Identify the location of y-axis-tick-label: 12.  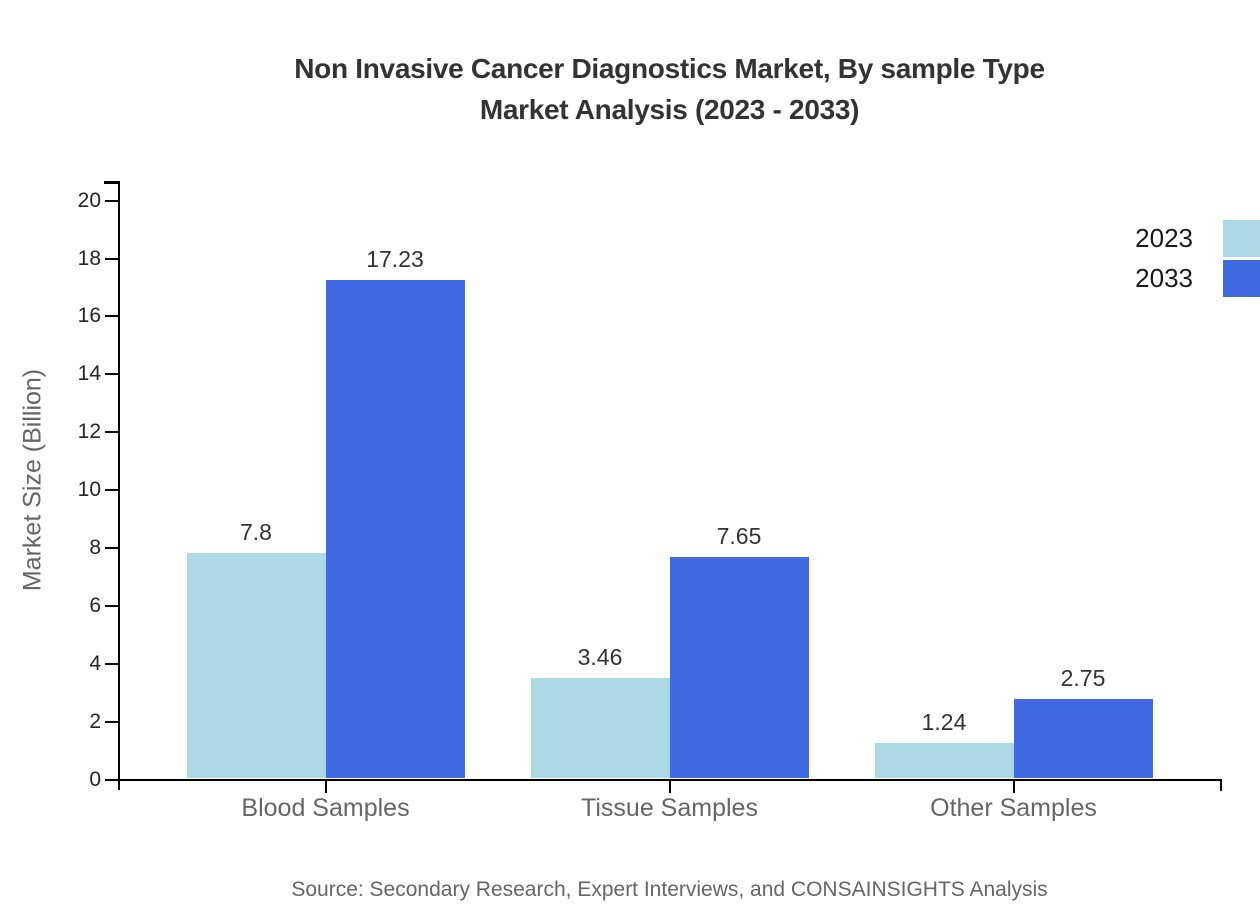
(89, 432).